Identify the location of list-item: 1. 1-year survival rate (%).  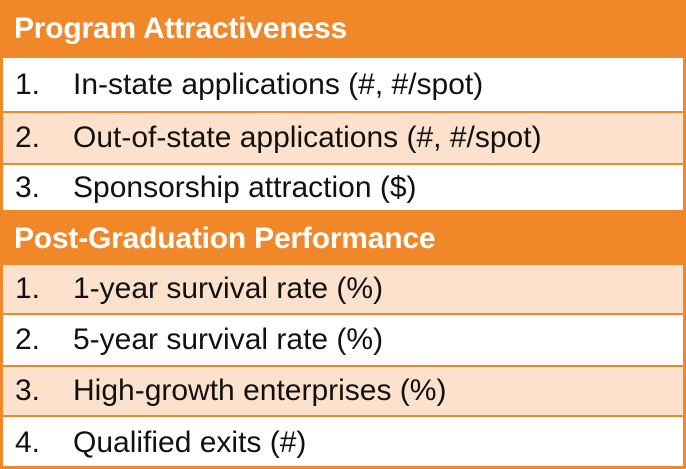
(343, 290).